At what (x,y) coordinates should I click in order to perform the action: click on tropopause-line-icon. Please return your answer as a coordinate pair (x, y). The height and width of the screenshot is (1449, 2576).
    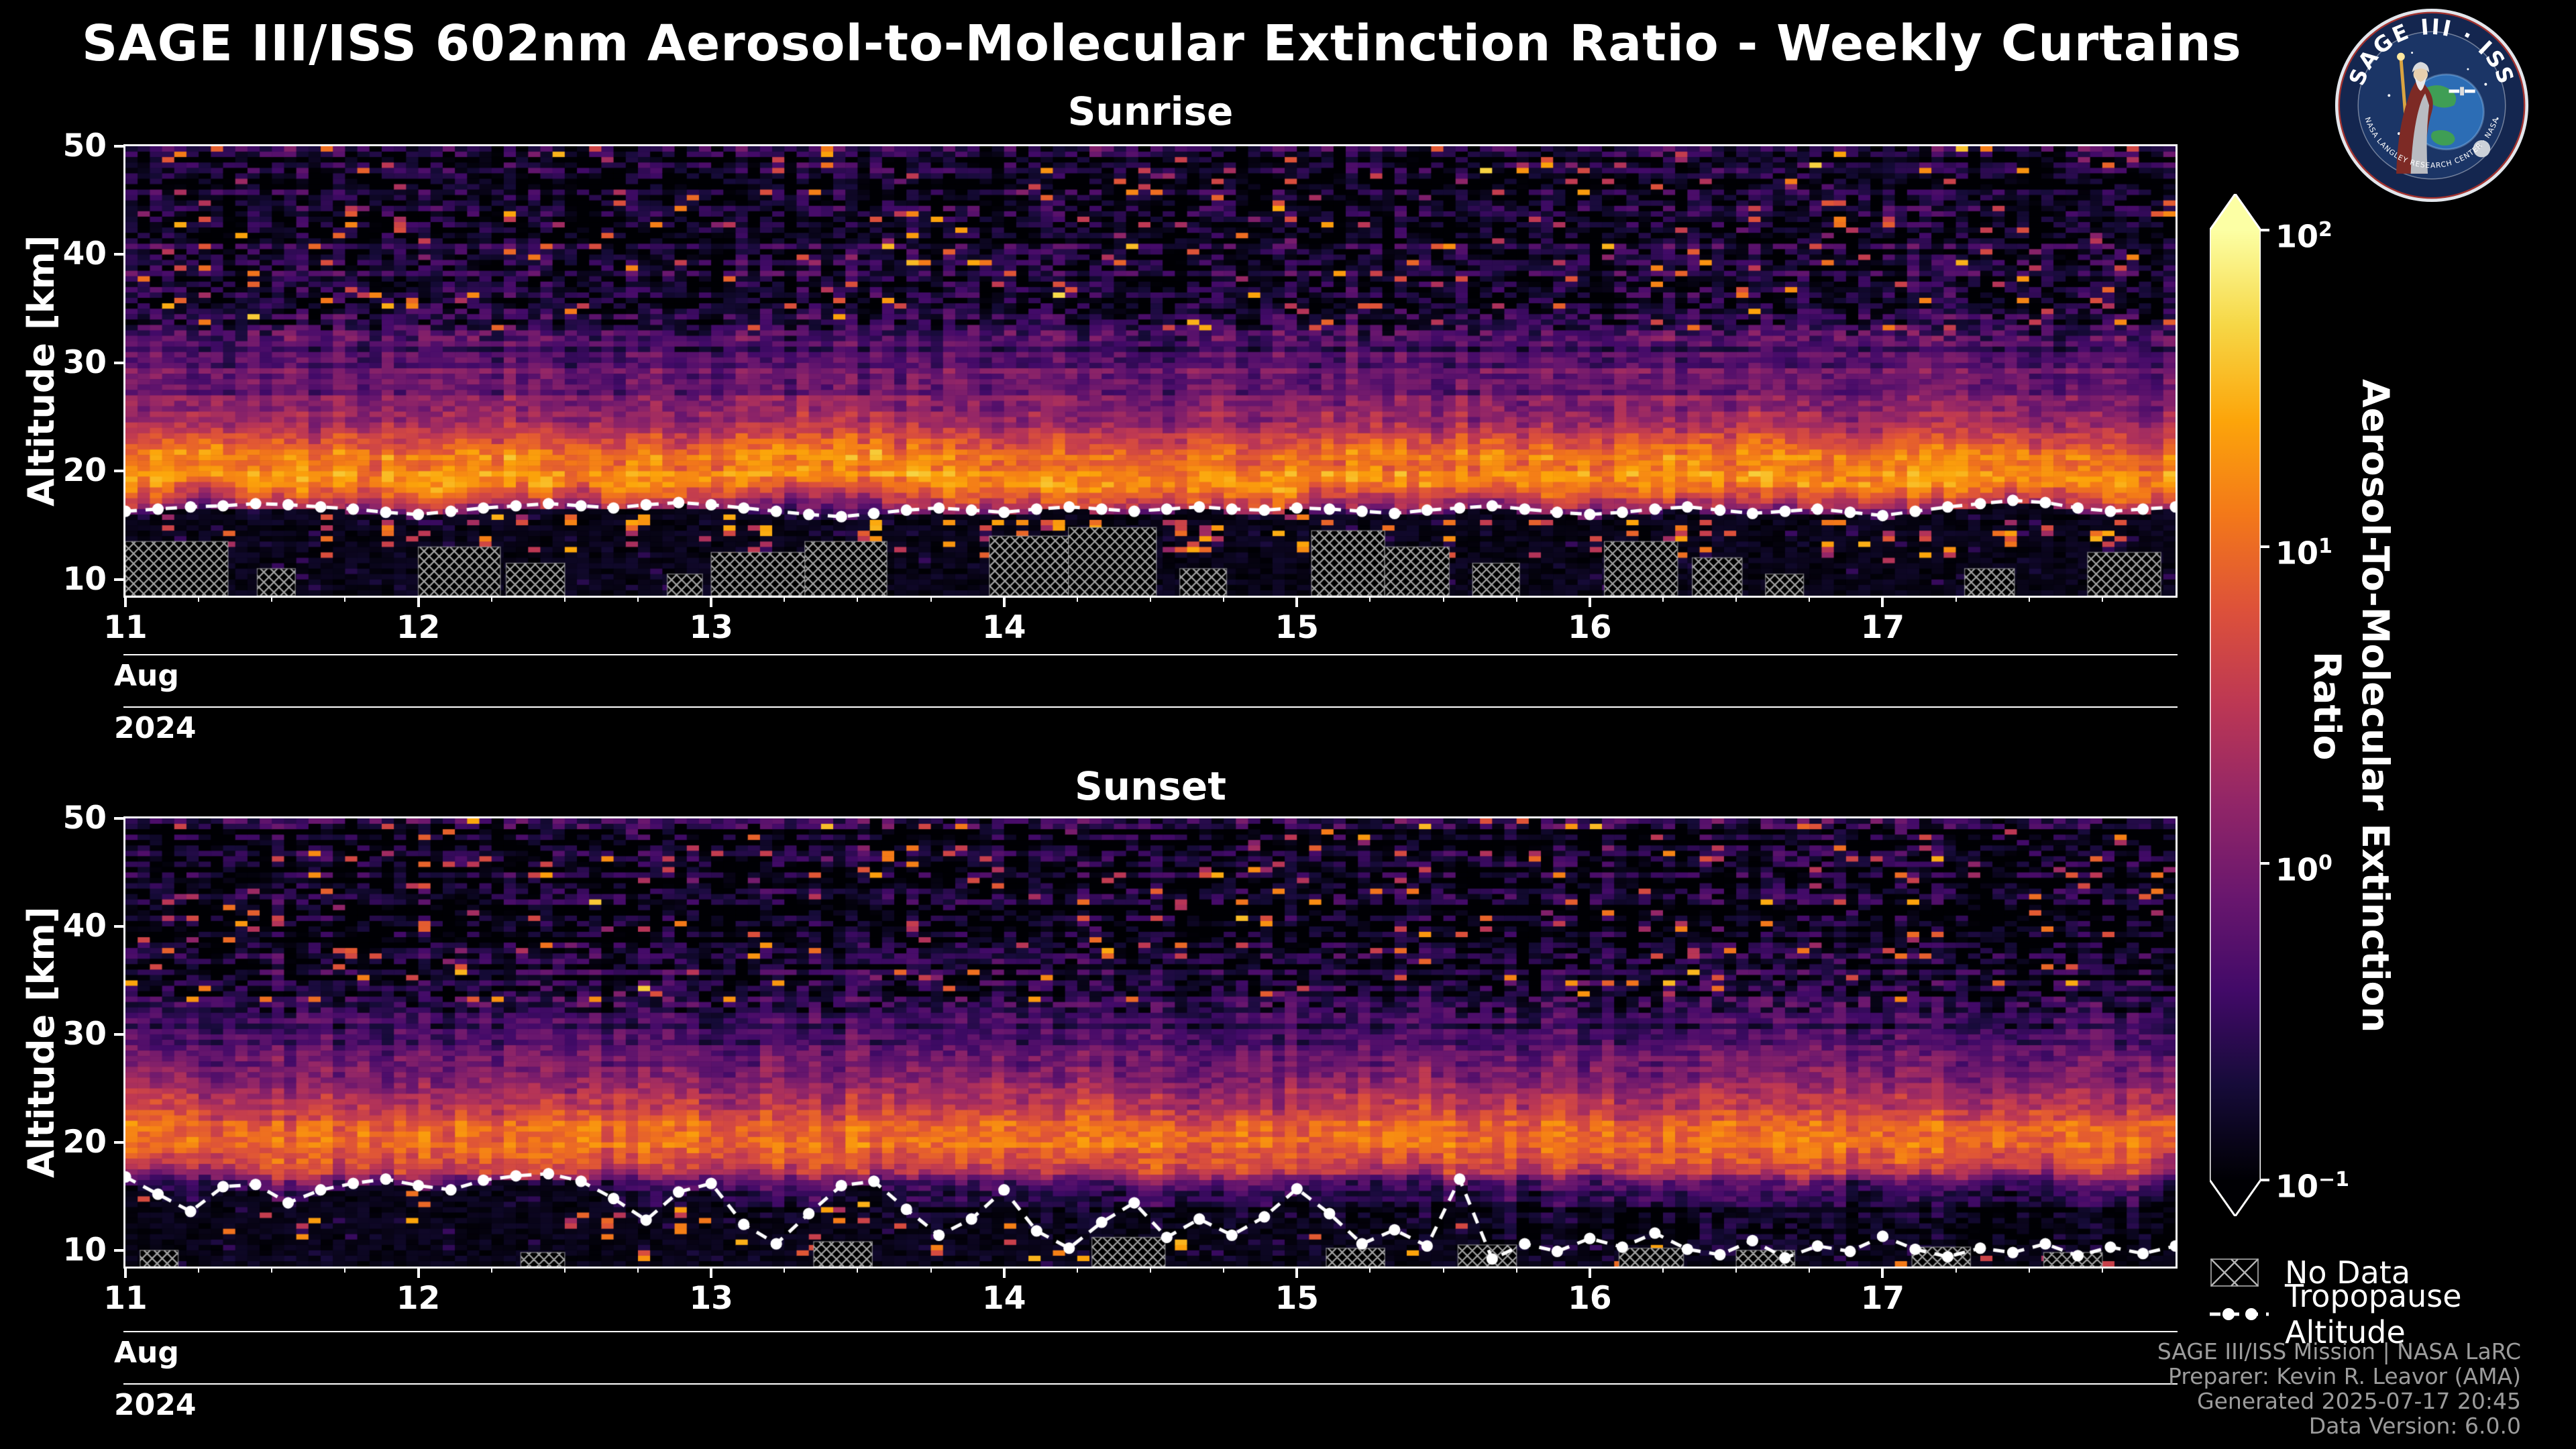
    Looking at the image, I should click on (2239, 1314).